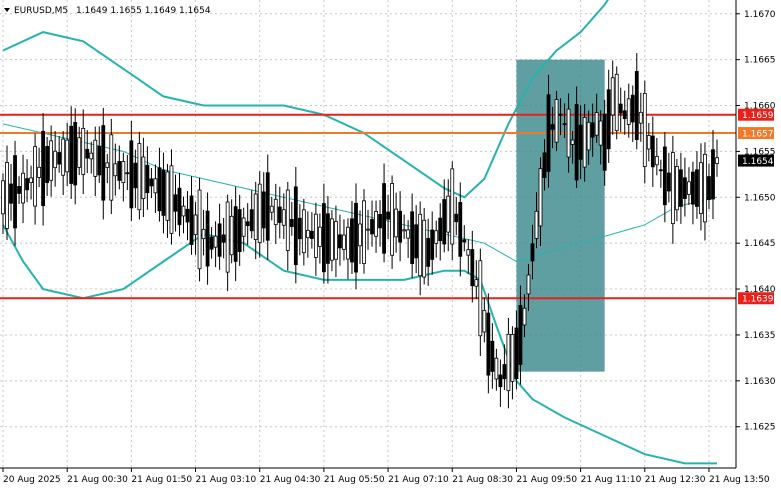 This screenshot has width=781, height=493. I want to click on price-tick-label: 1.1665, so click(760, 61).